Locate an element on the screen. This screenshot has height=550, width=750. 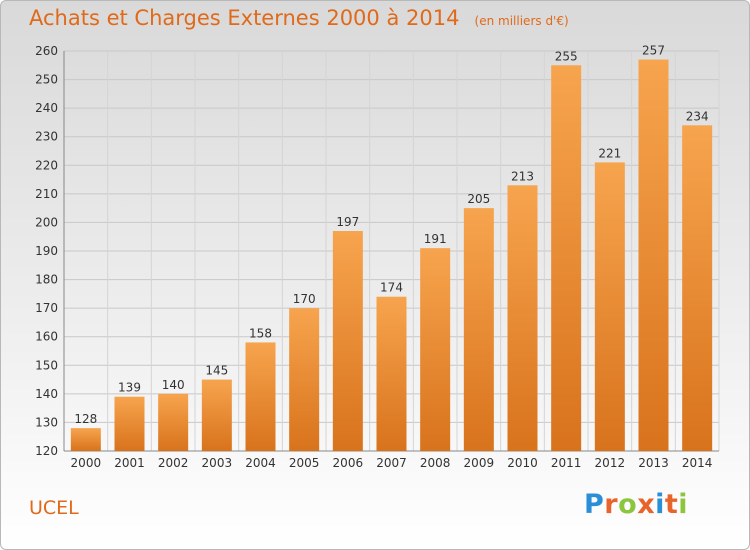
commune-name: UCEL is located at coordinates (54, 508).